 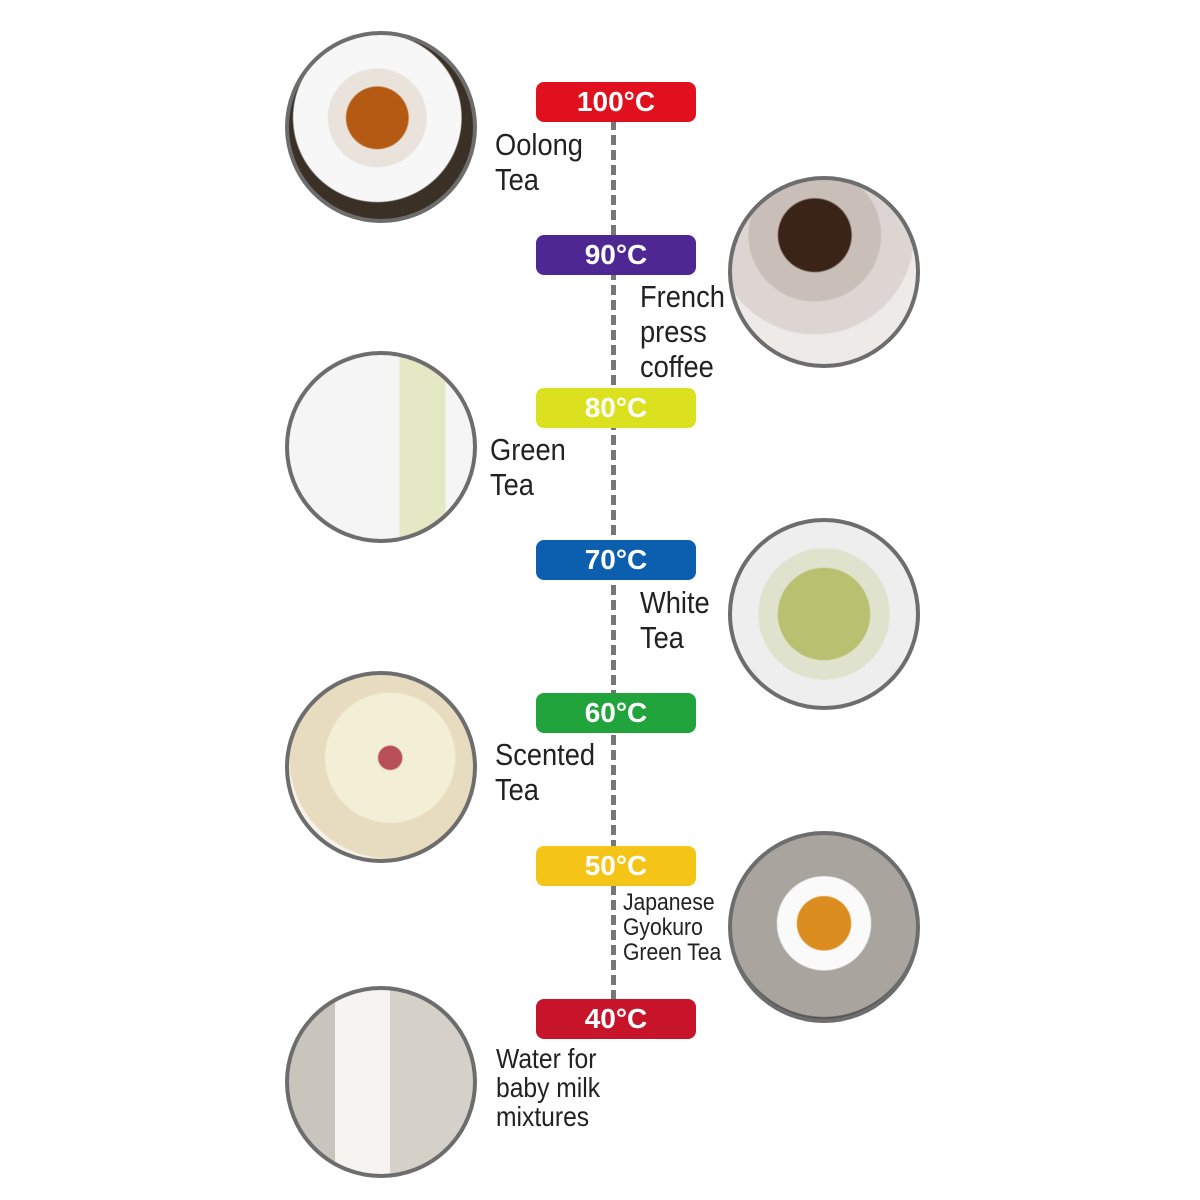 What do you see at coordinates (824, 927) in the screenshot?
I see `gyokuro-tea-cup-icon` at bounding box center [824, 927].